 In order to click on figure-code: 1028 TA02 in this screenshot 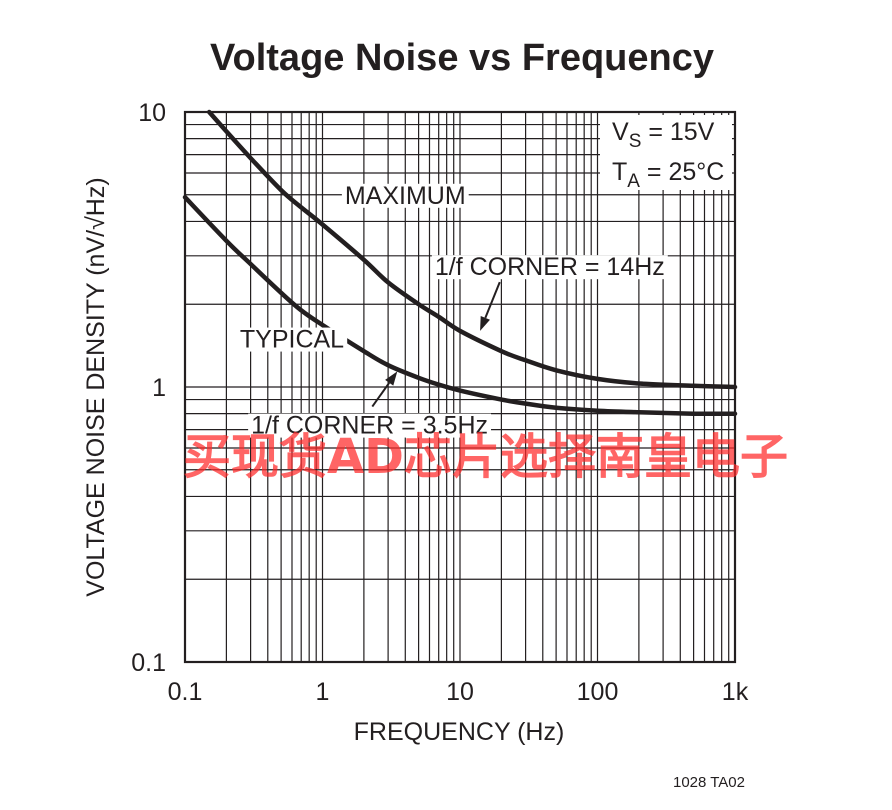, I will do `click(709, 782)`.